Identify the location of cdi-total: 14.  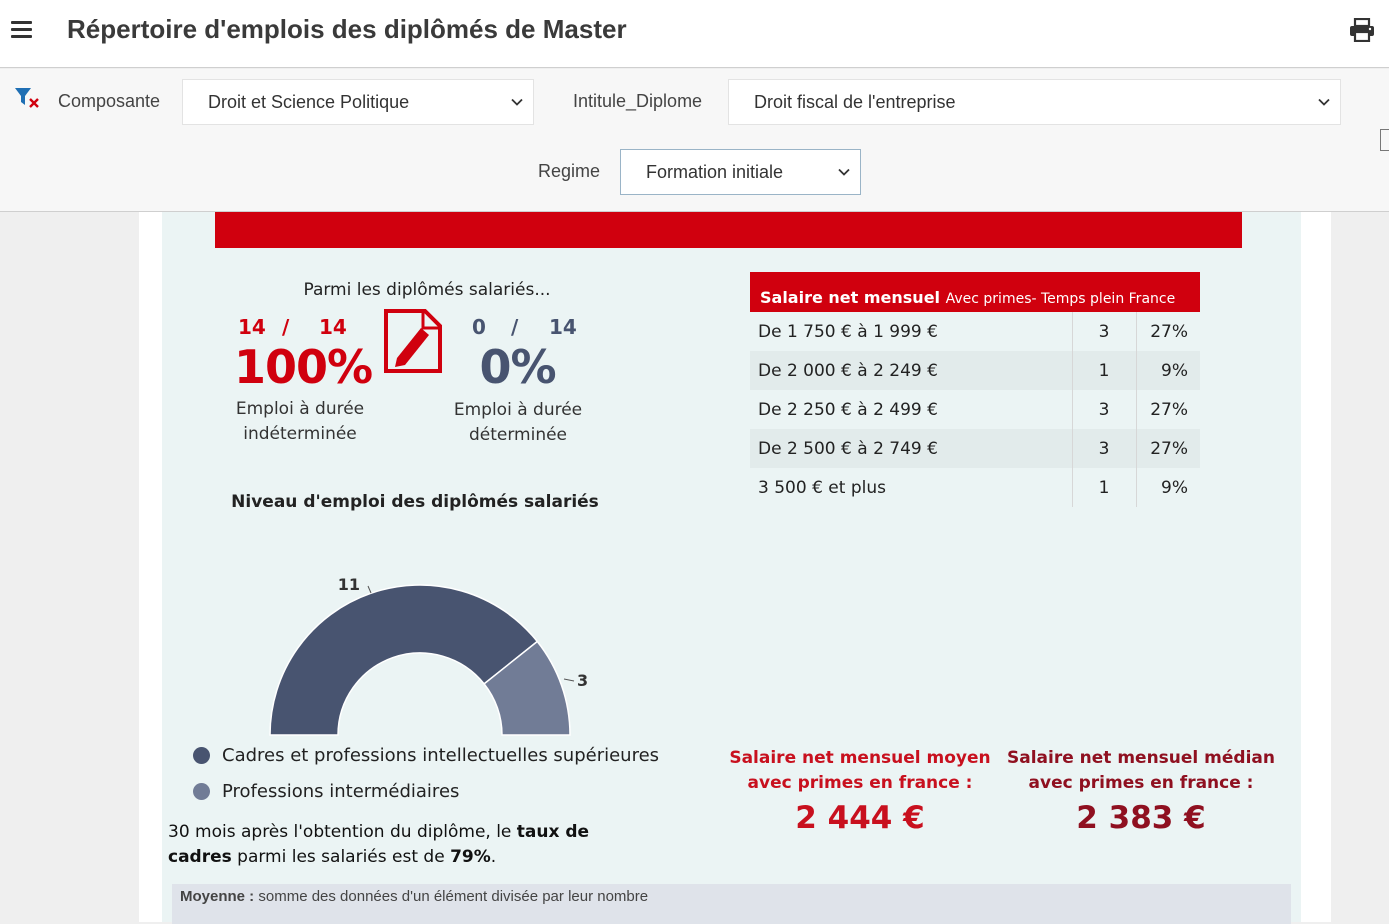
(333, 327).